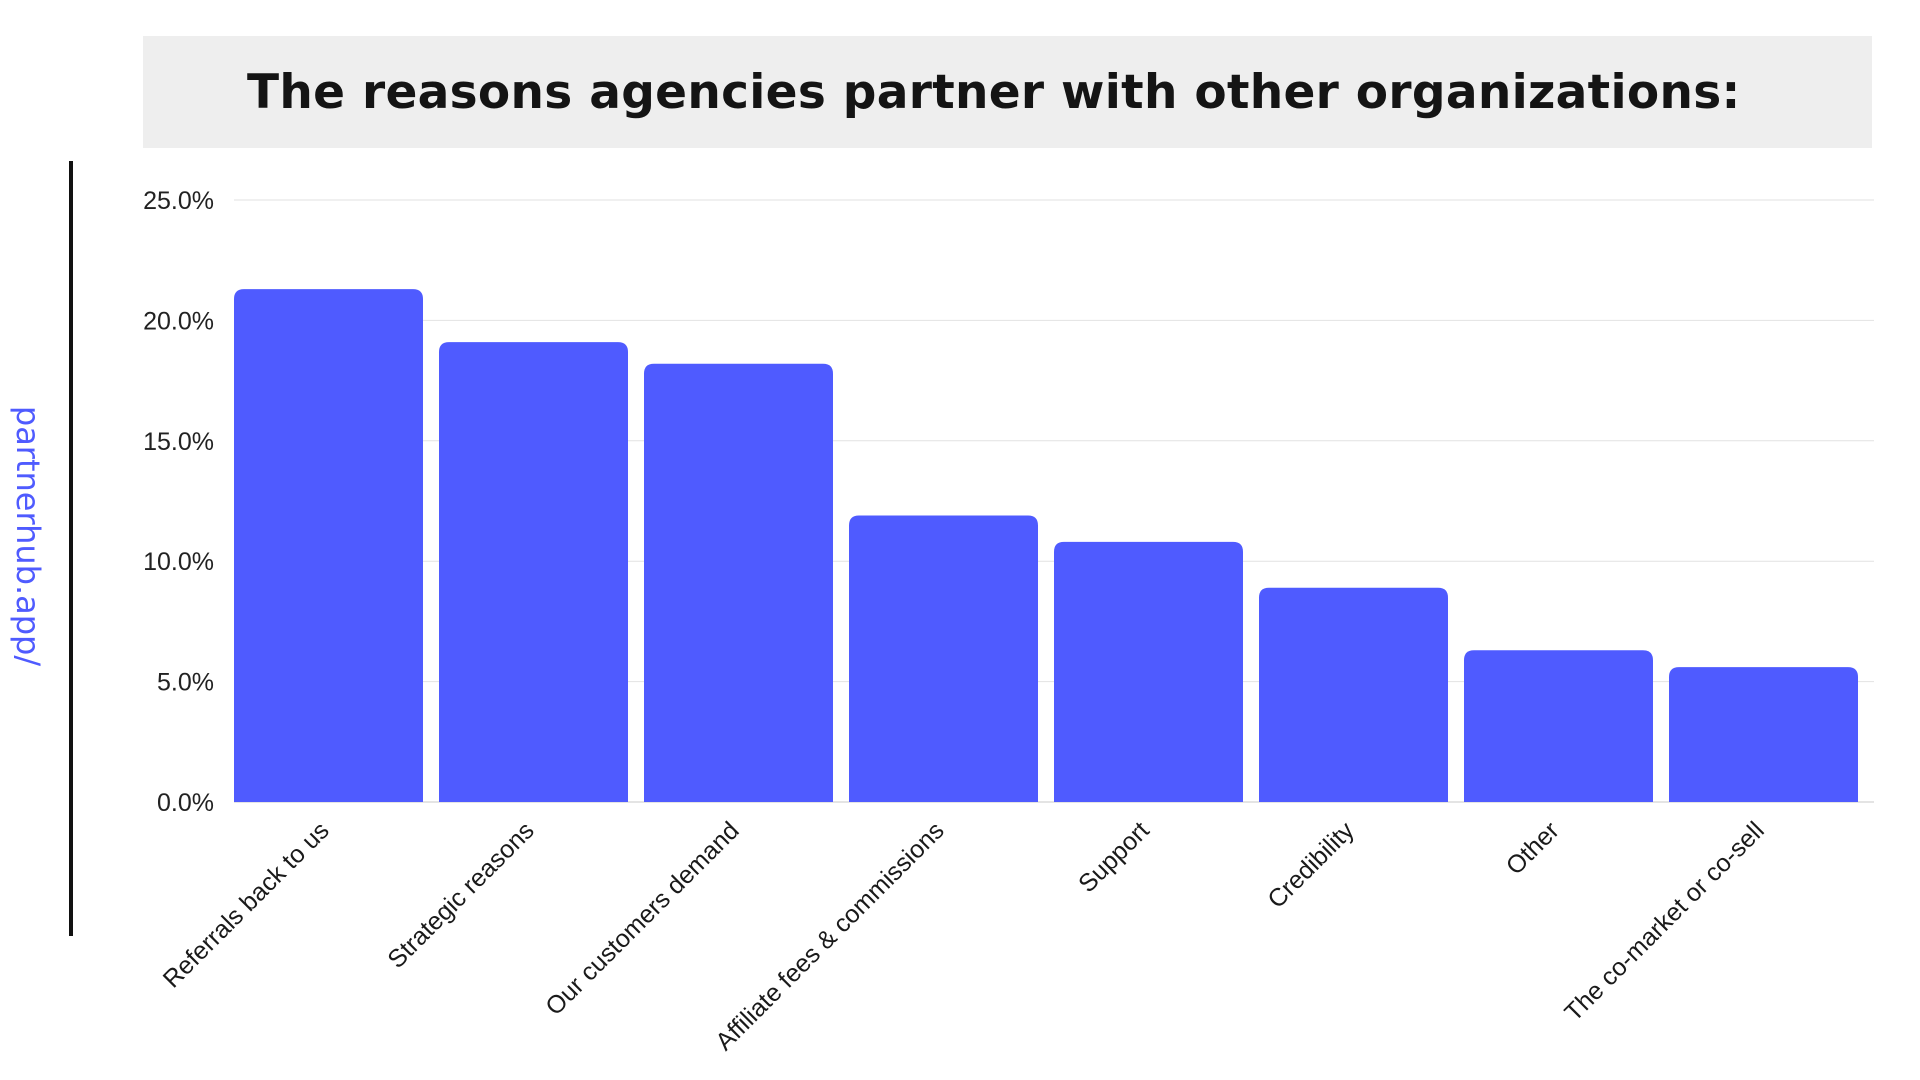 The width and height of the screenshot is (1920, 1080). I want to click on x-category-label: Credibility, so click(1311, 865).